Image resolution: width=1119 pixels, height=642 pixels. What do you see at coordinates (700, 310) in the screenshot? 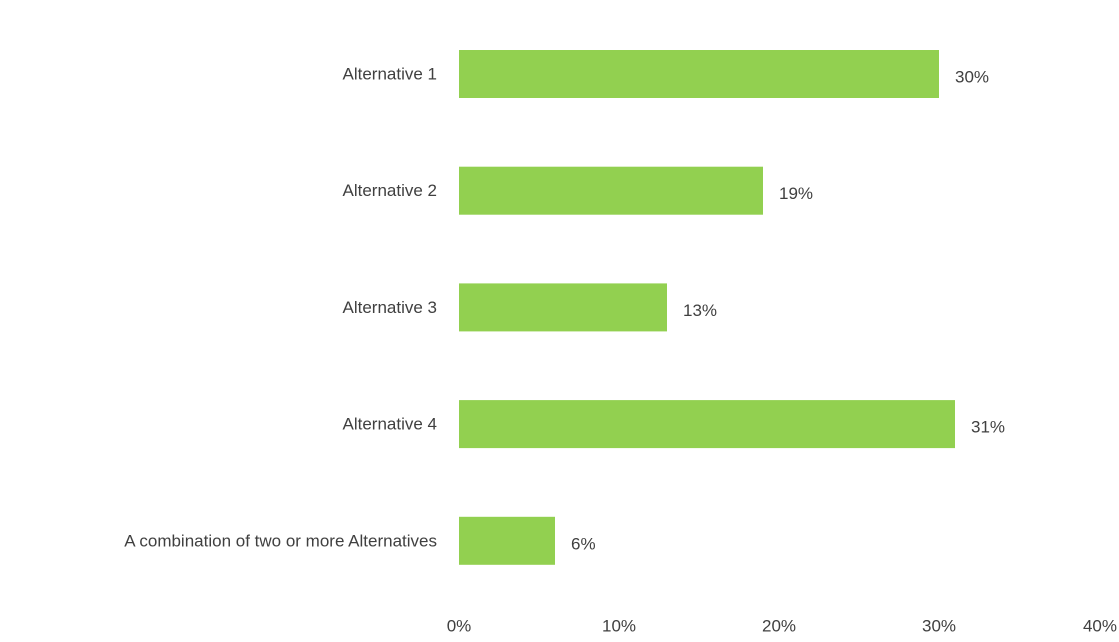
I see `data-label-3: 13%` at bounding box center [700, 310].